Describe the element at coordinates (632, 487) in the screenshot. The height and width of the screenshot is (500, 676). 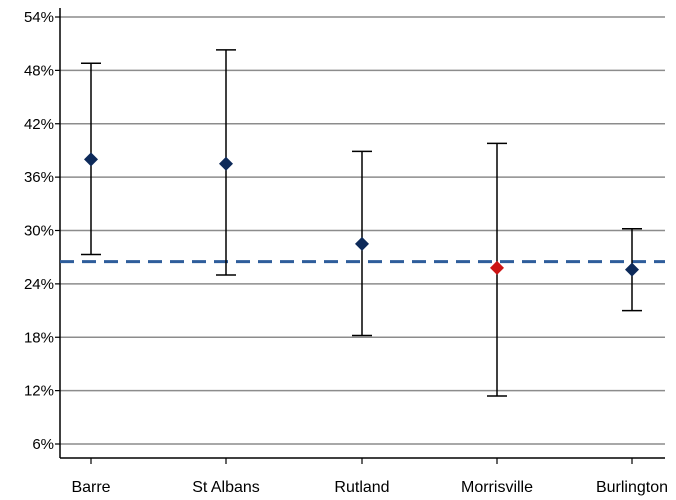
I see `x-tick-label: Burlington` at that location.